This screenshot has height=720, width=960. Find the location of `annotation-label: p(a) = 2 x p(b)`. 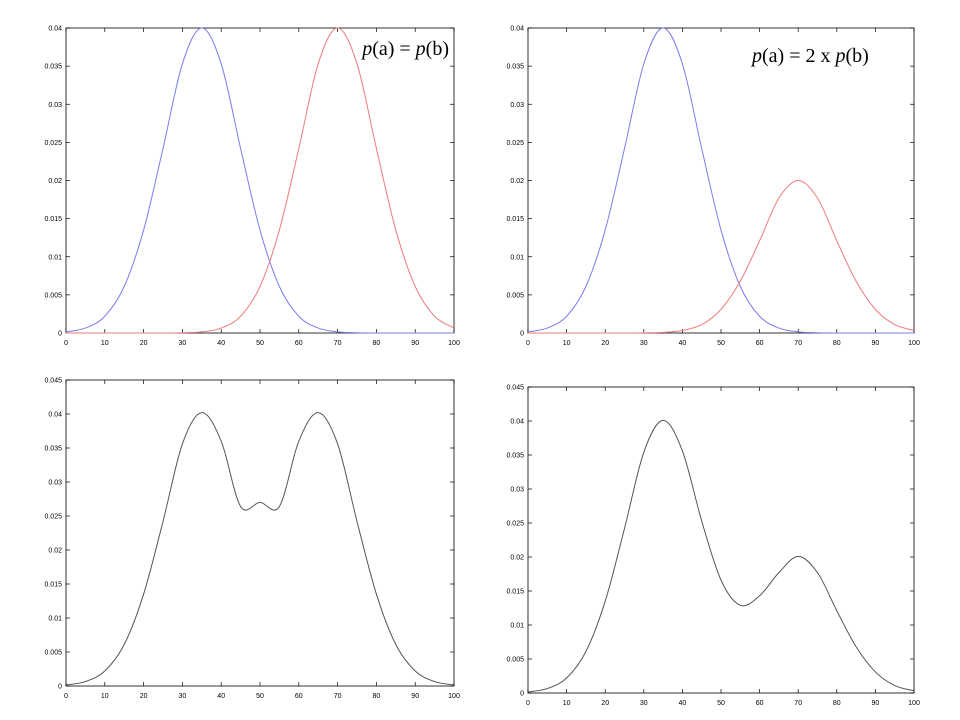

annotation-label: p(a) = 2 x p(b) is located at coordinates (809, 56).